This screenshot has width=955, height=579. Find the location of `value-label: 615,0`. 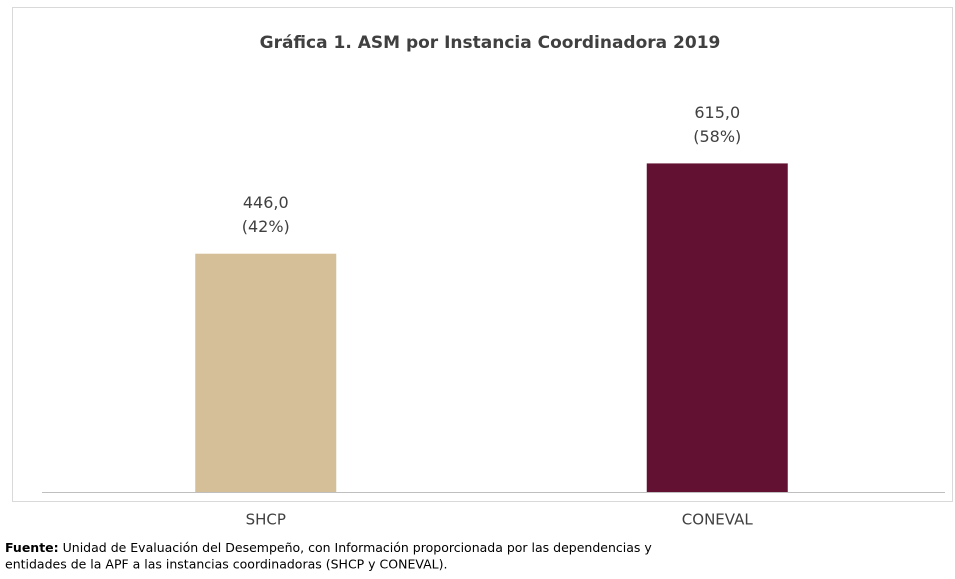

value-label: 615,0 is located at coordinates (717, 112).